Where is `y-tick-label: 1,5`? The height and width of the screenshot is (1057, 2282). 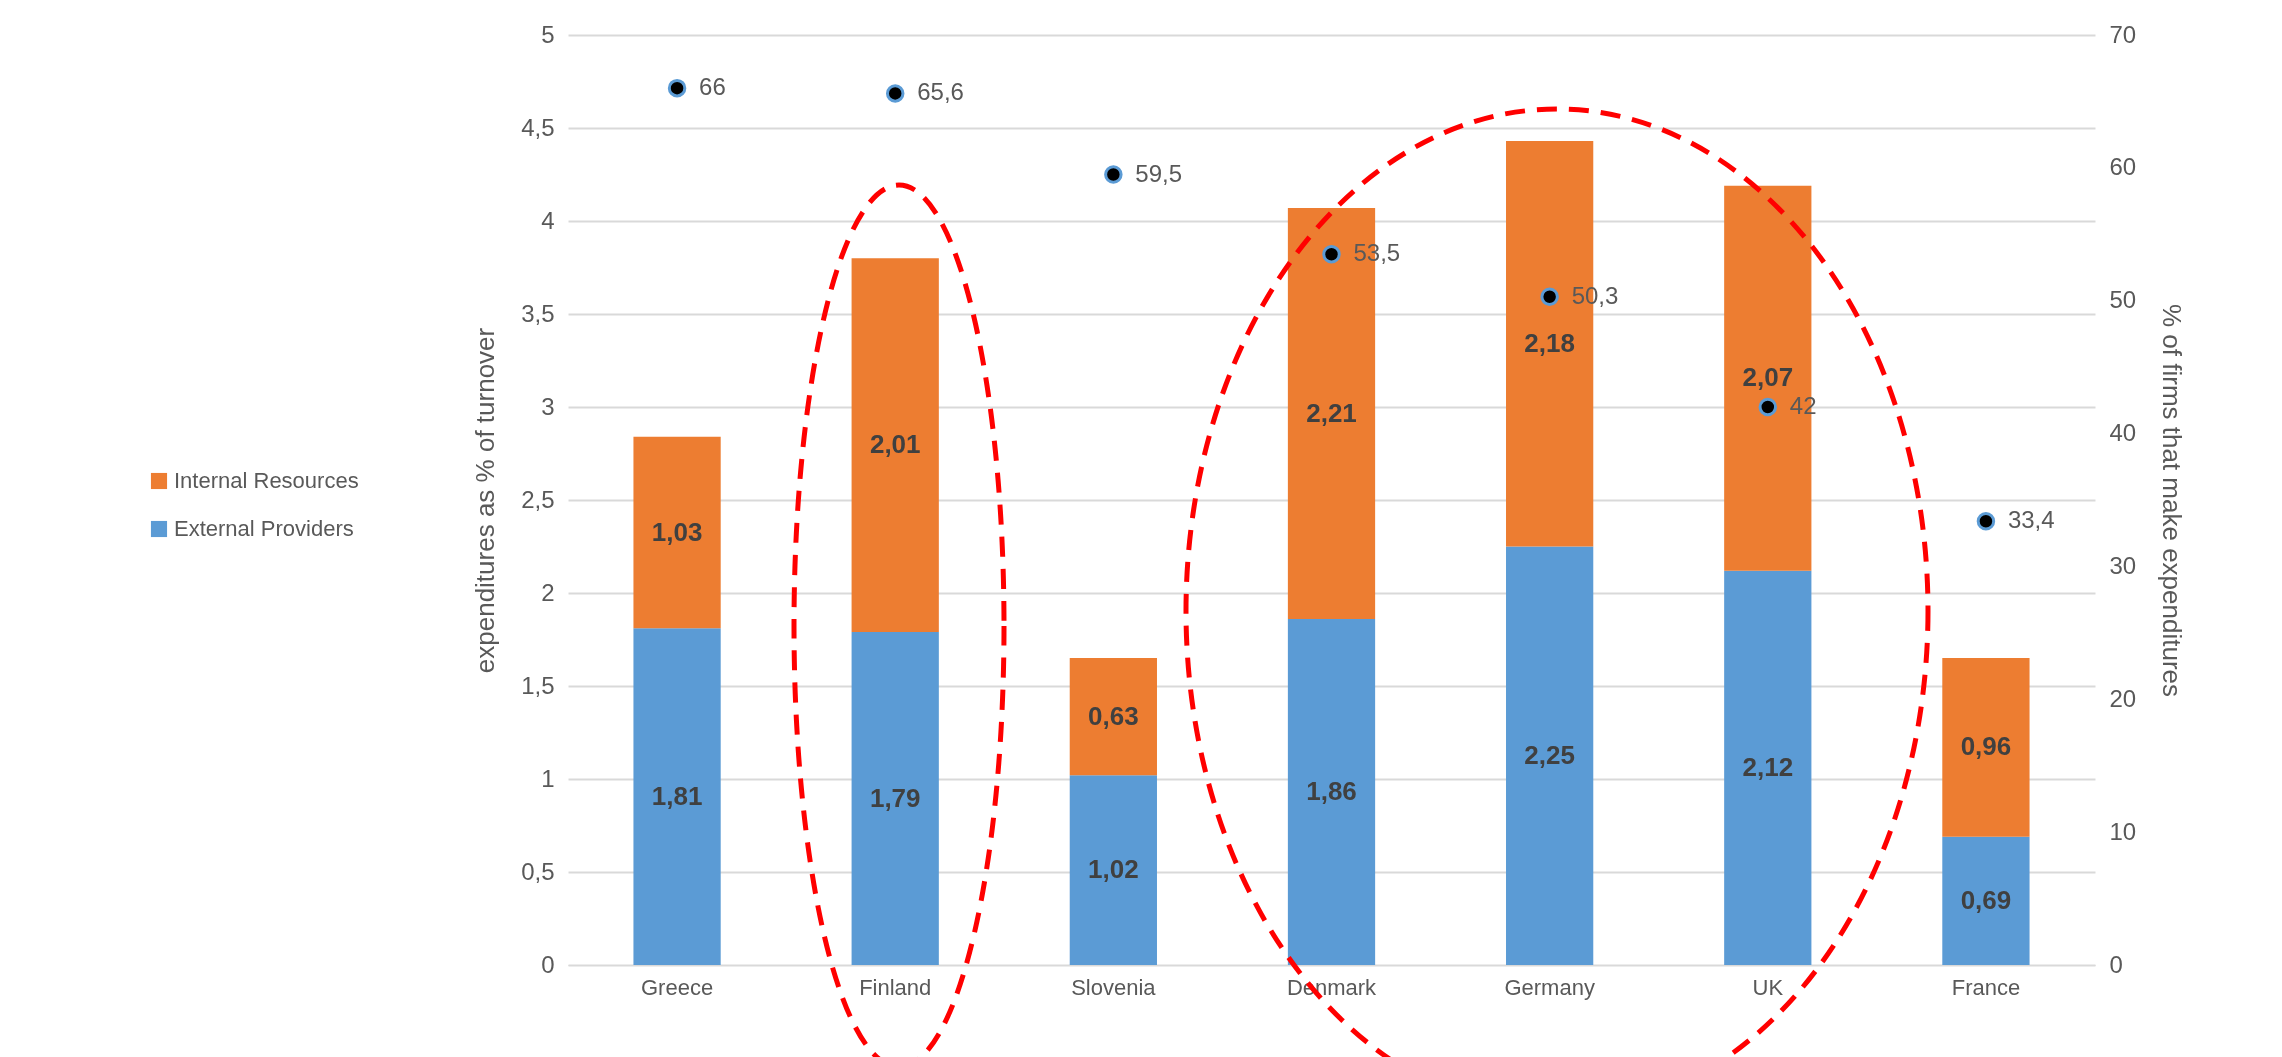 y-tick-label: 1,5 is located at coordinates (538, 685).